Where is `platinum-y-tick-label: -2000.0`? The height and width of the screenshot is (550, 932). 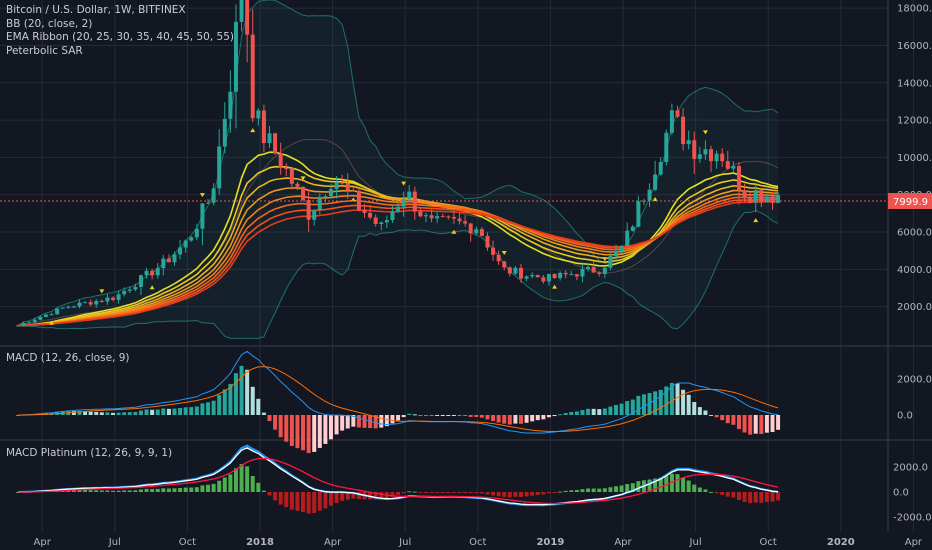
platinum-y-tick-label: -2000.0 is located at coordinates (912, 518).